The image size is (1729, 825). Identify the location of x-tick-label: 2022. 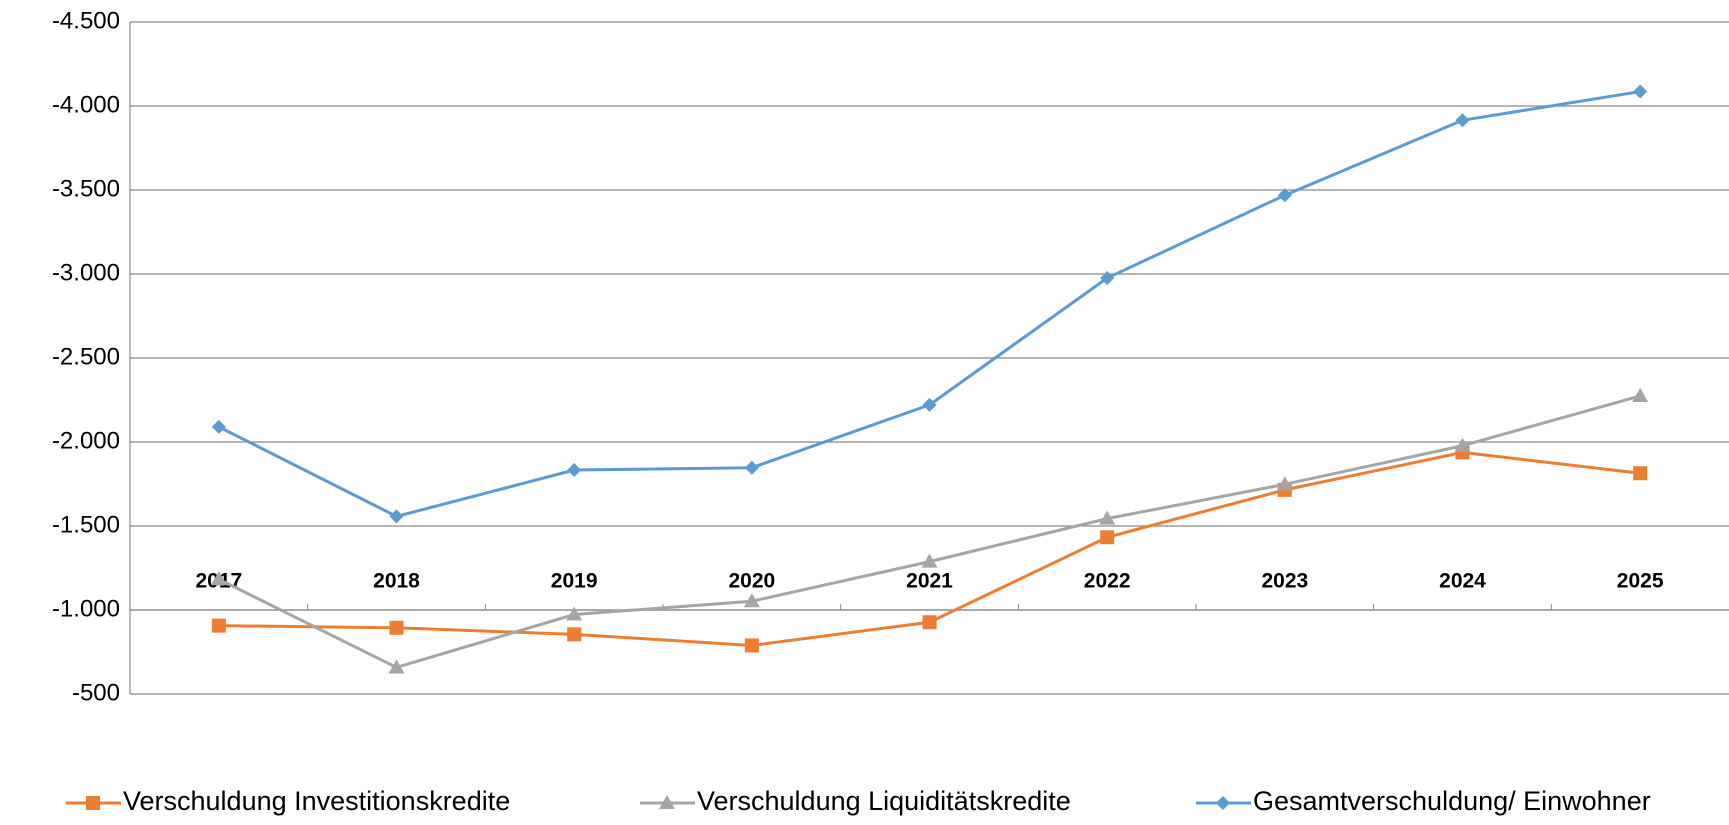
(1107, 581).